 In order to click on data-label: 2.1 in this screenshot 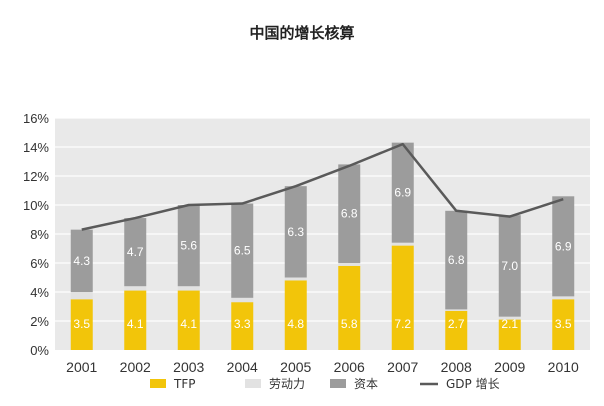, I will do `click(509, 324)`.